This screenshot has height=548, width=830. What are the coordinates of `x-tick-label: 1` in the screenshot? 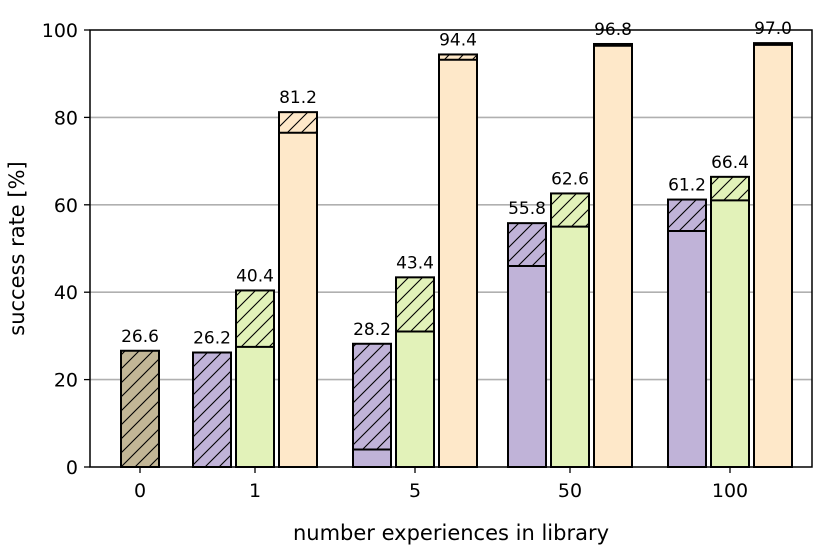 It's located at (255, 491).